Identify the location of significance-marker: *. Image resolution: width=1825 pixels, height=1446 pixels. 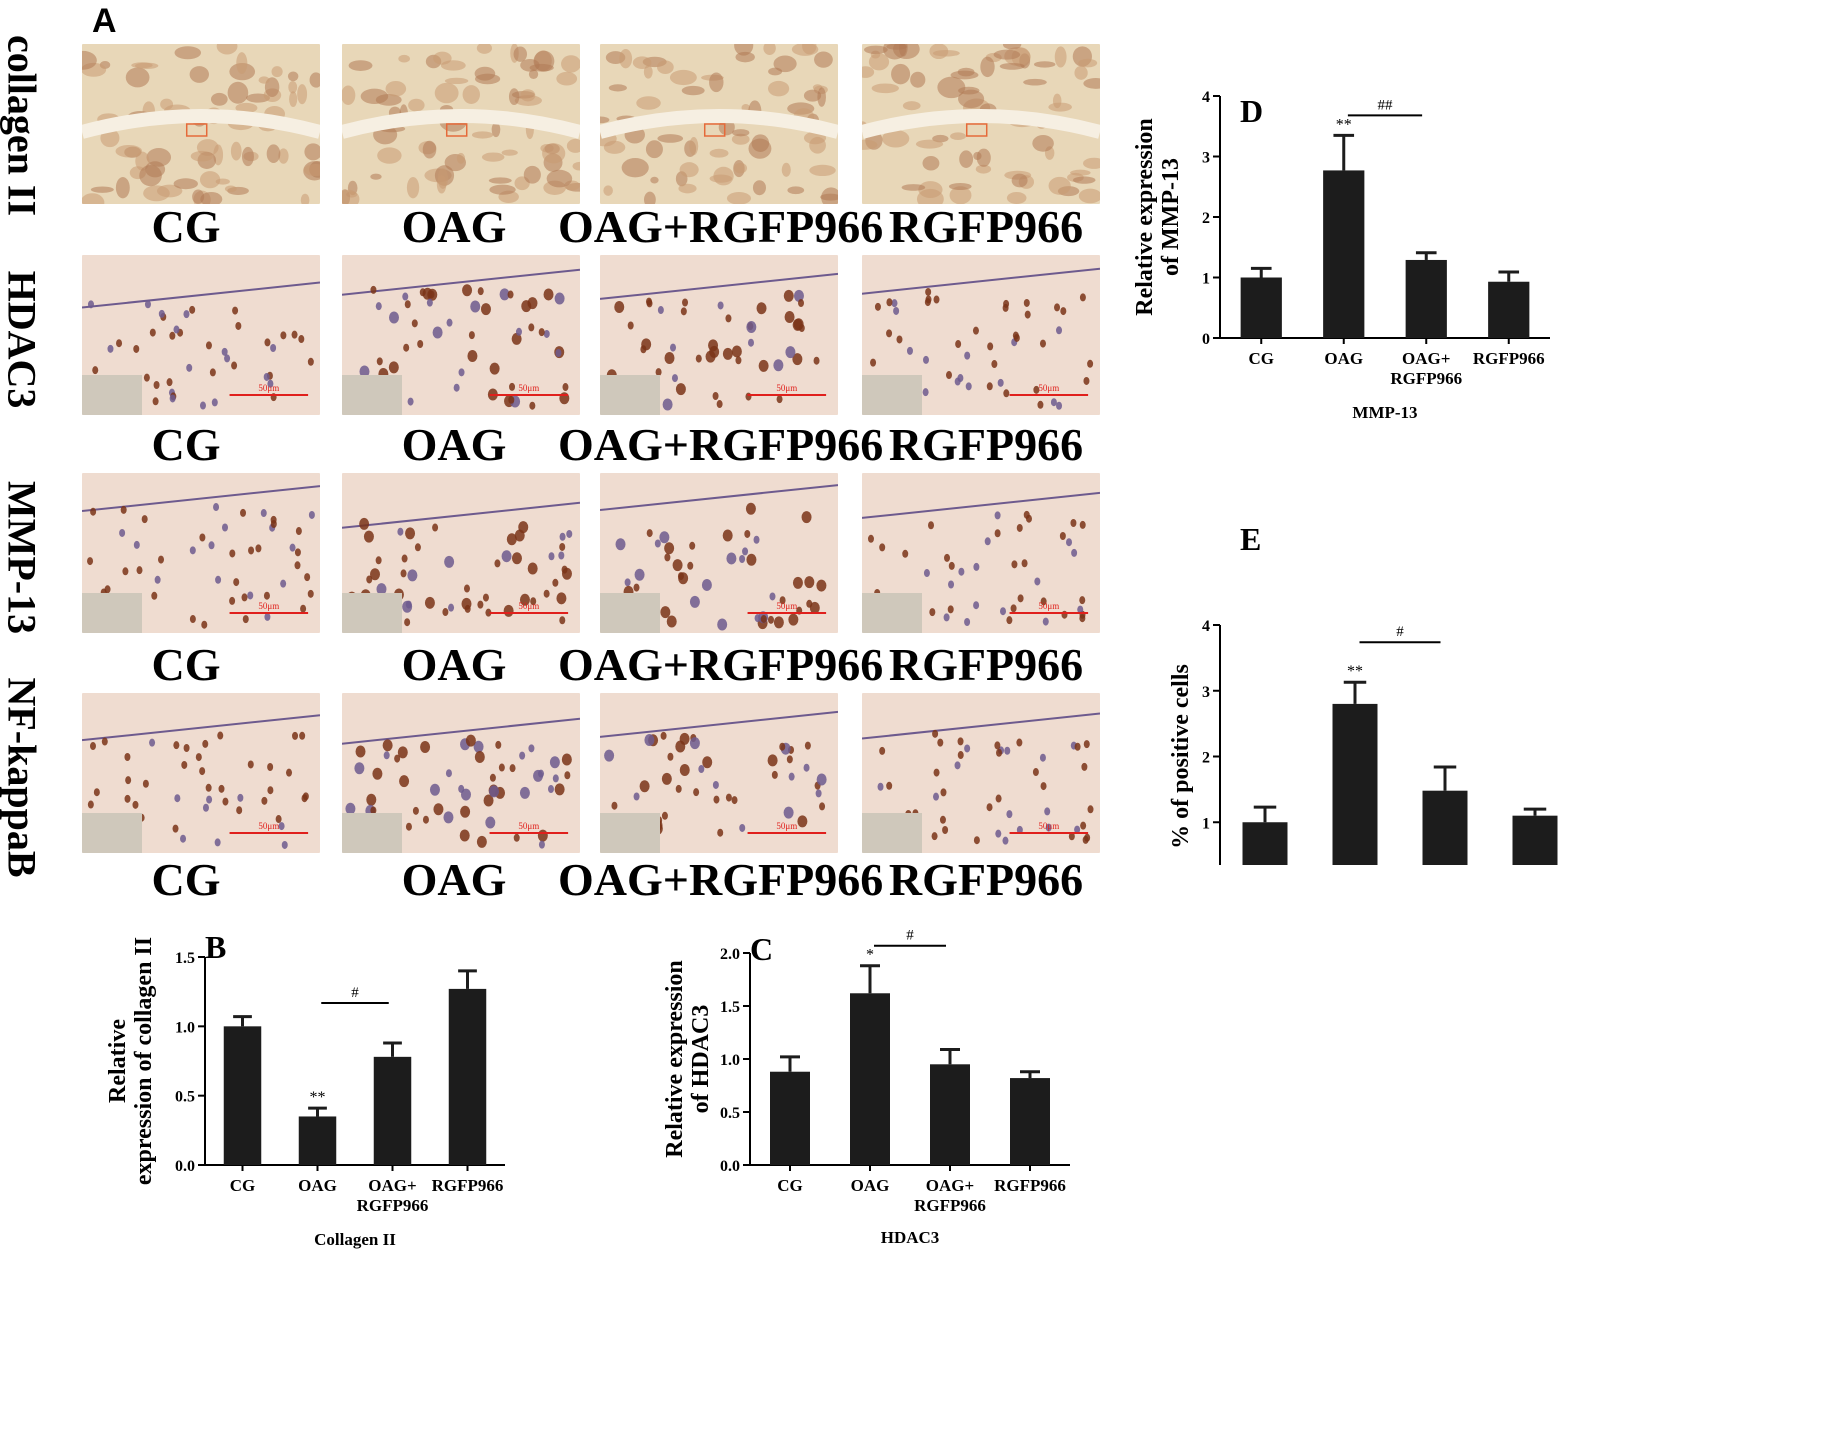
(870, 955).